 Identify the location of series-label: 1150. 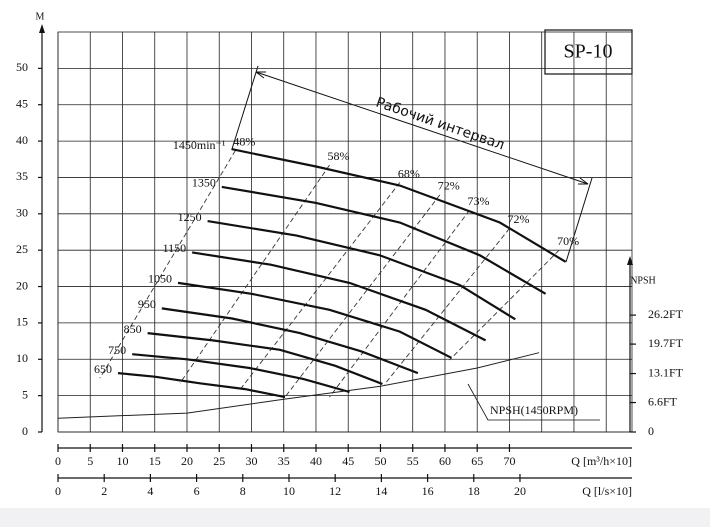
(175, 248).